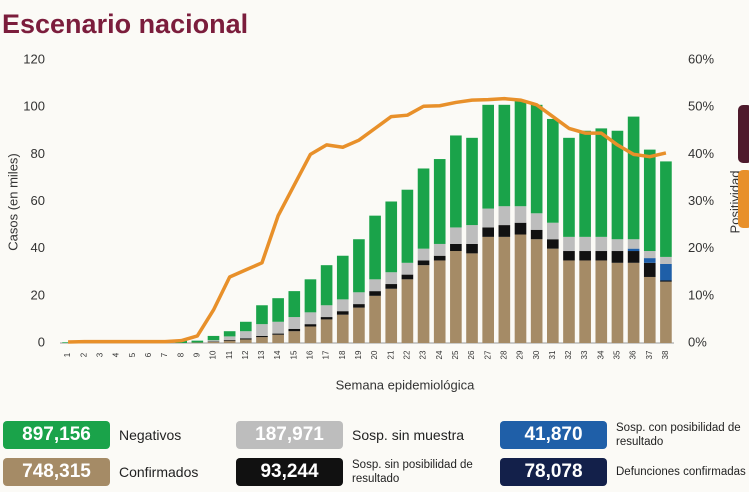  Describe the element at coordinates (56, 435) in the screenshot. I see `legend-total: 897,156` at that location.